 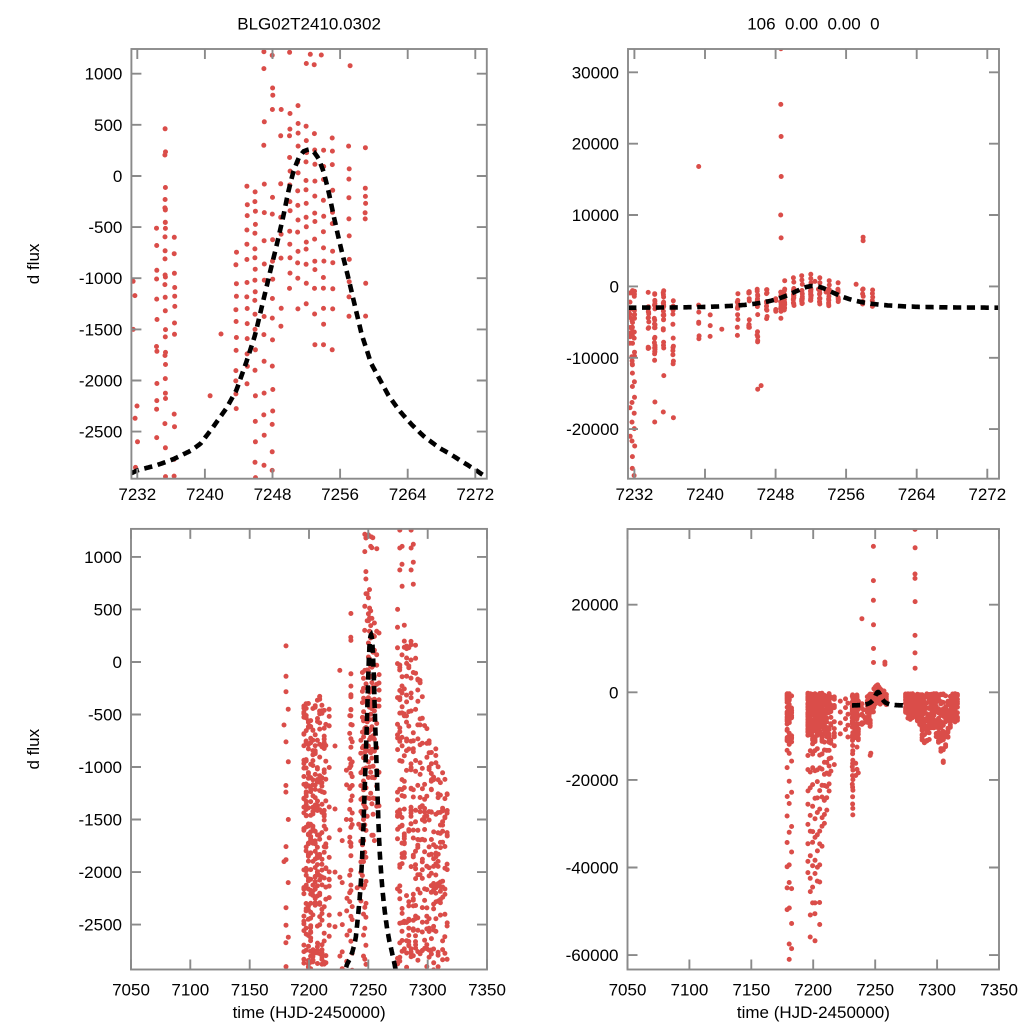 I want to click on svg-text: 10000, so click(x=595, y=215).